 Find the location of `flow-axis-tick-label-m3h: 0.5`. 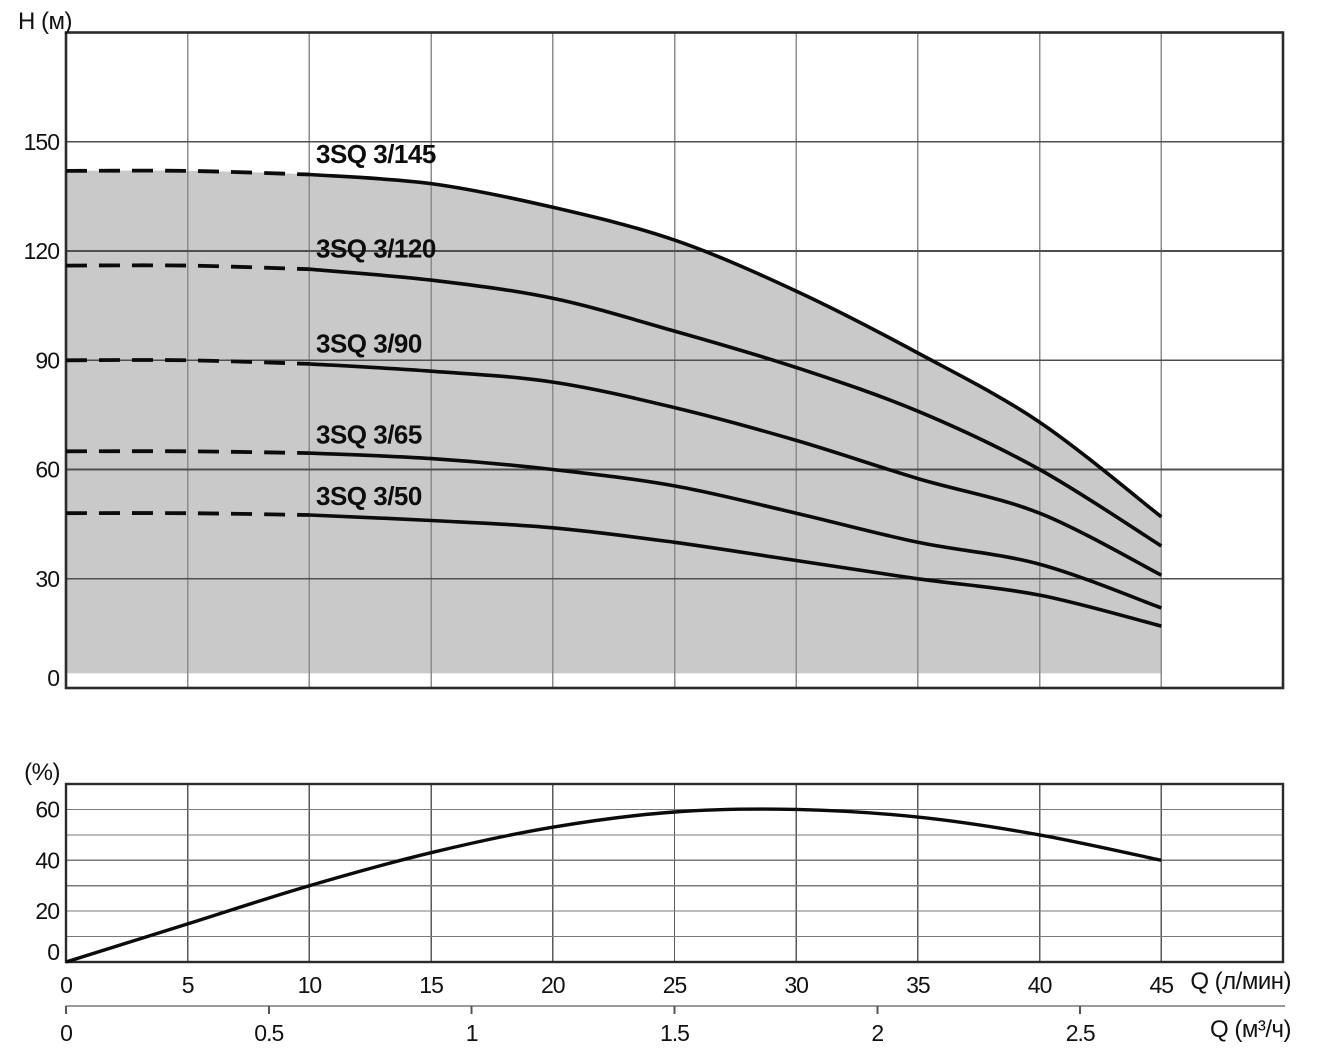

flow-axis-tick-label-m3h: 0.5 is located at coordinates (268, 1033).